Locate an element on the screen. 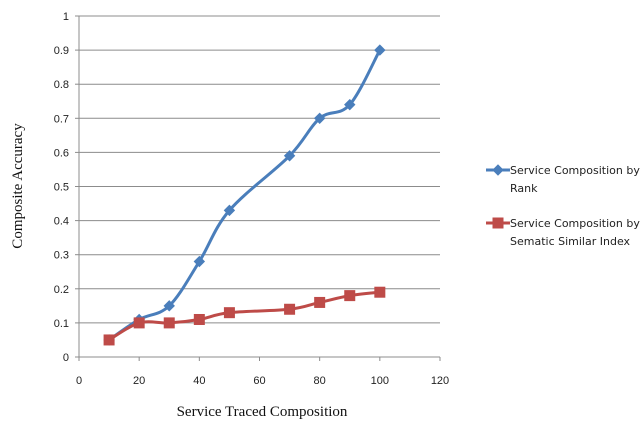 Image resolution: width=644 pixels, height=421 pixels. y-tick-label: 0.5 is located at coordinates (61, 188).